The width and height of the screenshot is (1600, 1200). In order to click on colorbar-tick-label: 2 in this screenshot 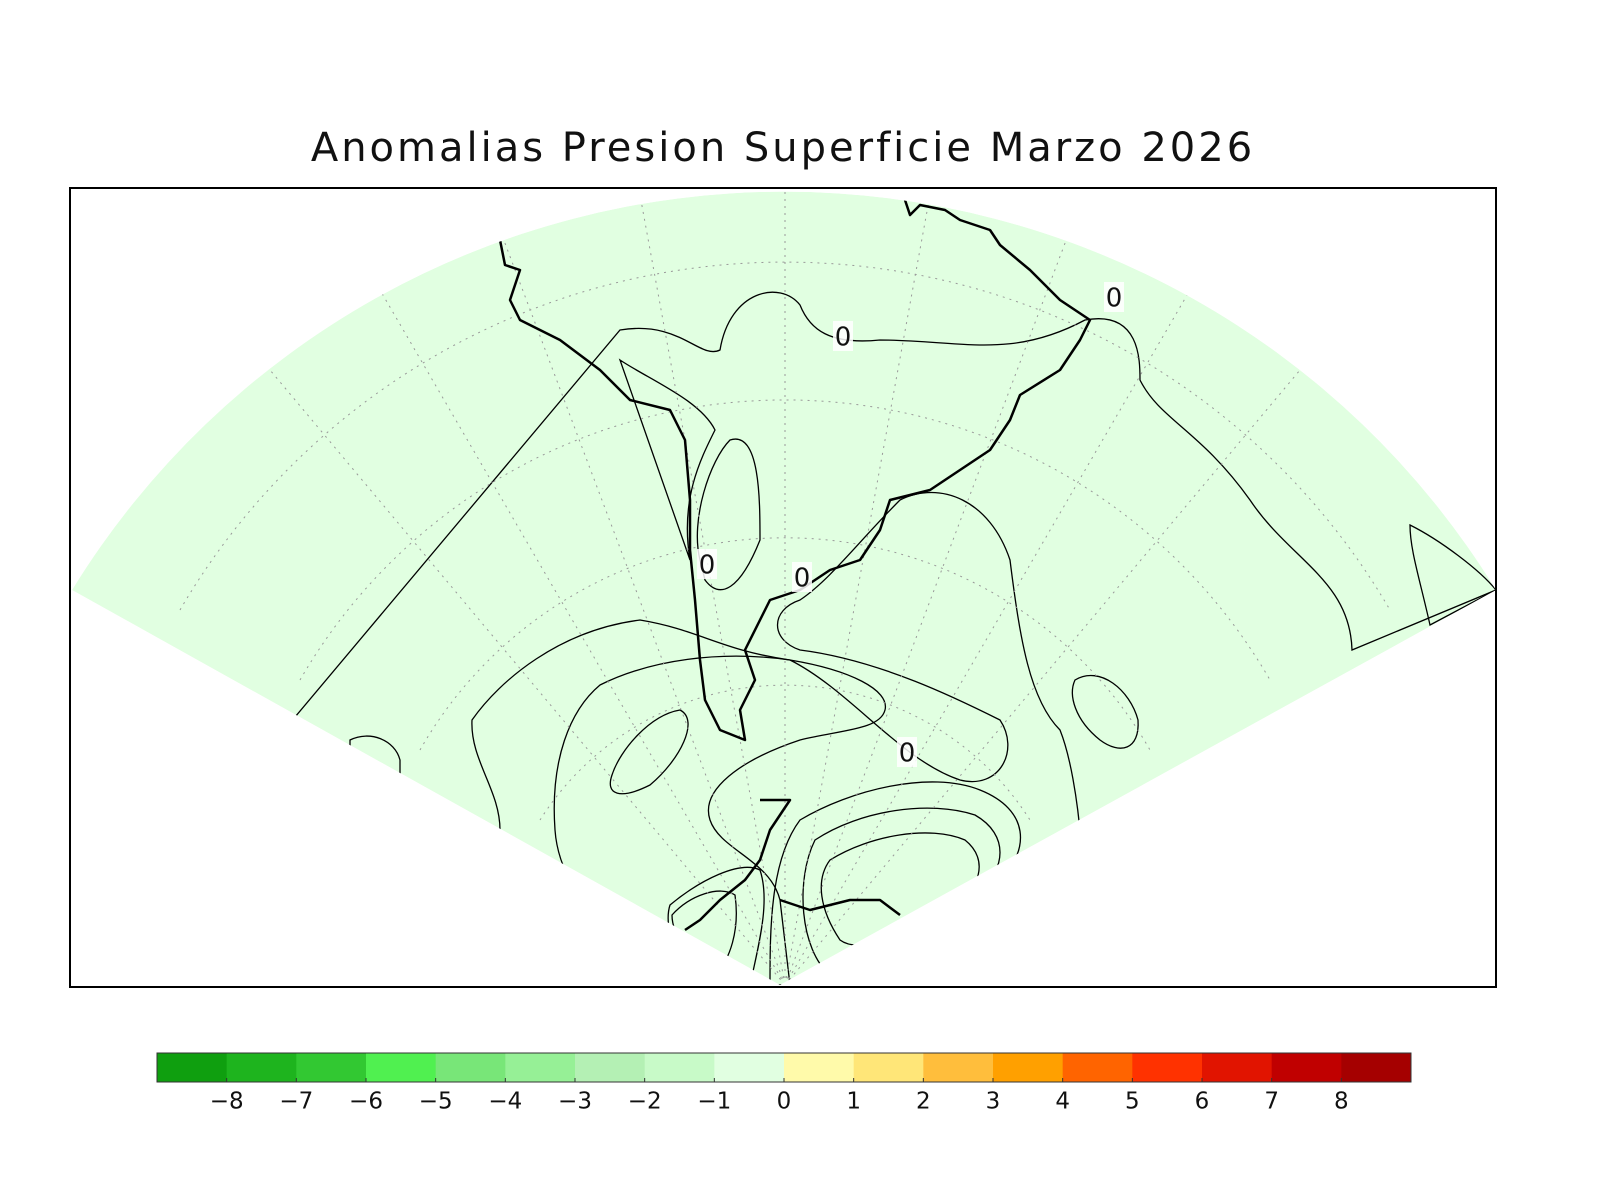, I will do `click(923, 1102)`.